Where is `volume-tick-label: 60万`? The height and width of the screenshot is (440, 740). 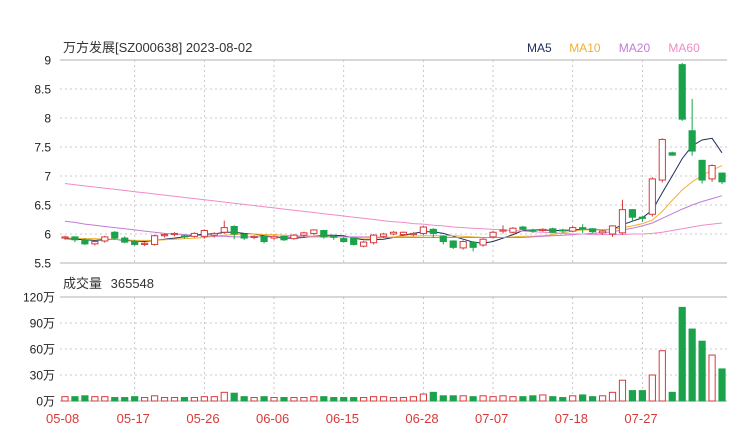
volume-tick-label: 60万 is located at coordinates (42, 350).